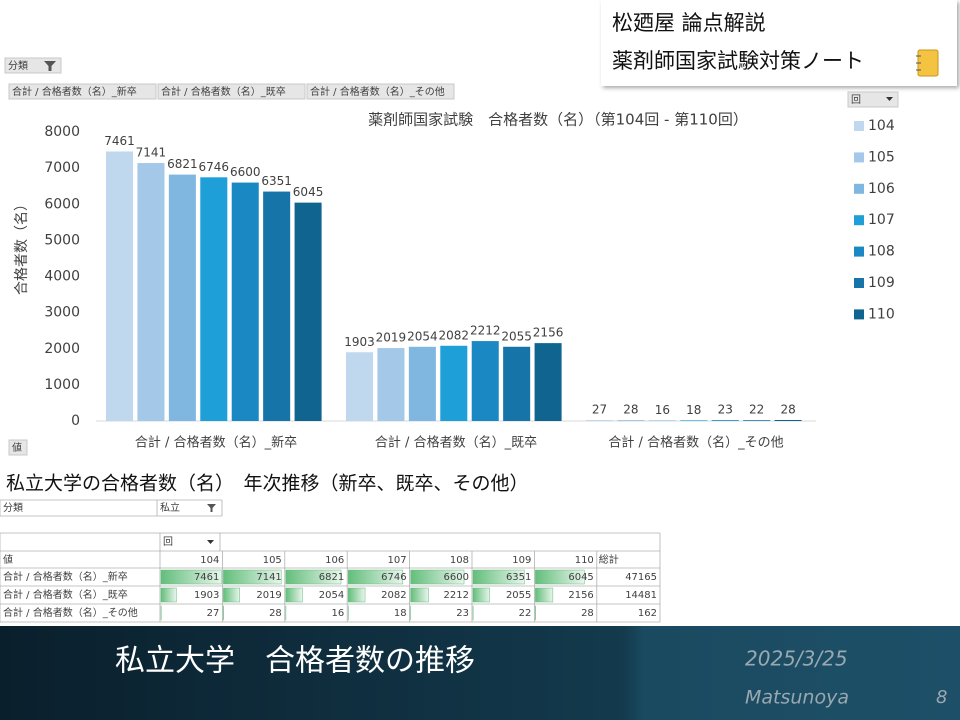  Describe the element at coordinates (584, 560) in the screenshot. I see `column-header: 110` at that location.